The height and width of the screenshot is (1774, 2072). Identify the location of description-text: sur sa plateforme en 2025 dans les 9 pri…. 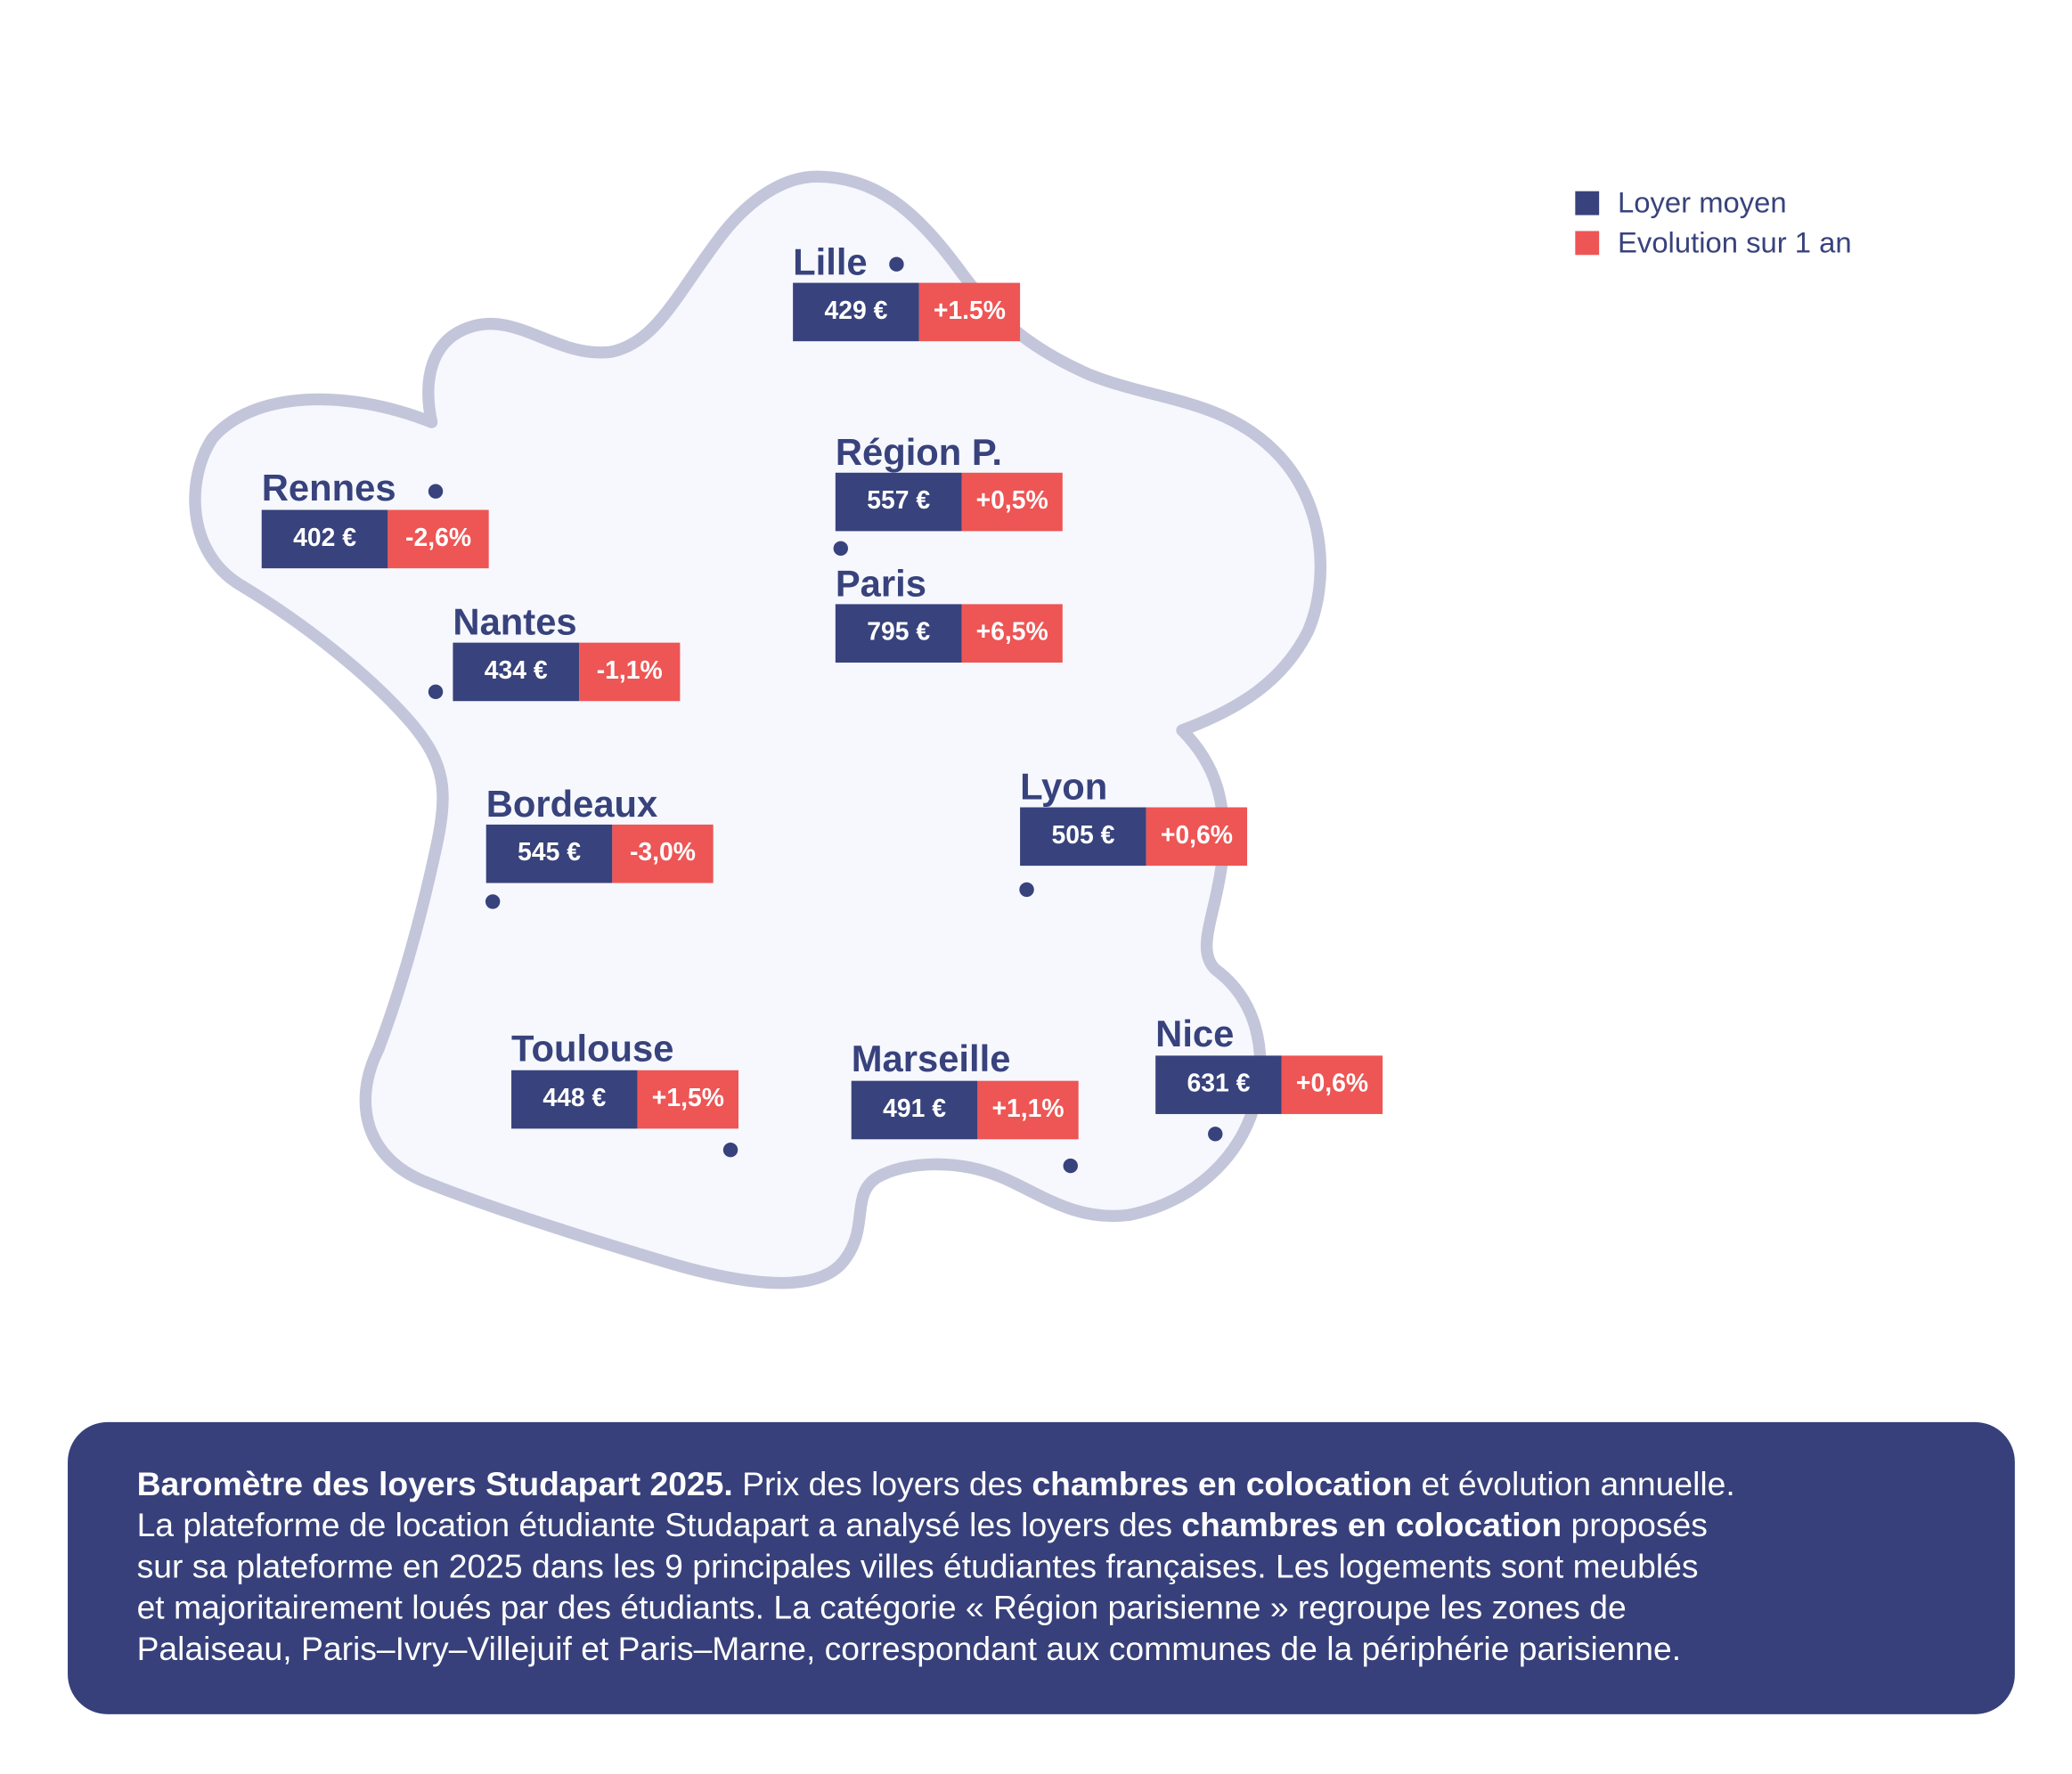
(917, 1567).